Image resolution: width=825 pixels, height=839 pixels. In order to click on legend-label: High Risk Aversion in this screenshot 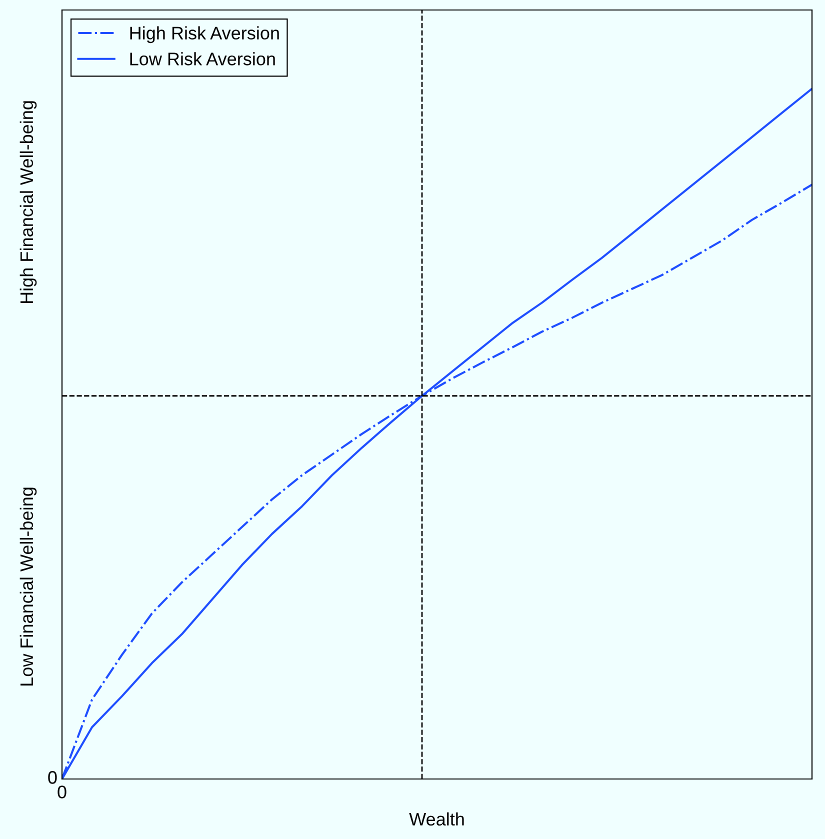, I will do `click(204, 35)`.